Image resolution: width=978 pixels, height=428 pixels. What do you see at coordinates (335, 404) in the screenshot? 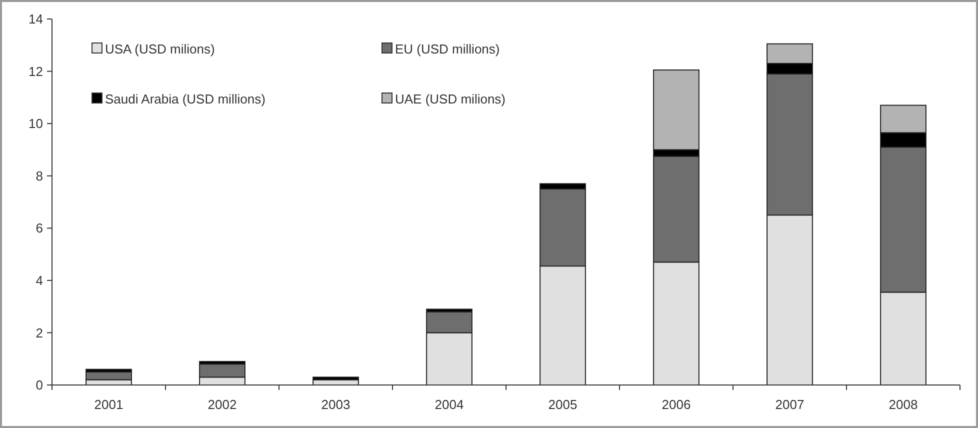
I see `x-tick-label: 2003` at bounding box center [335, 404].